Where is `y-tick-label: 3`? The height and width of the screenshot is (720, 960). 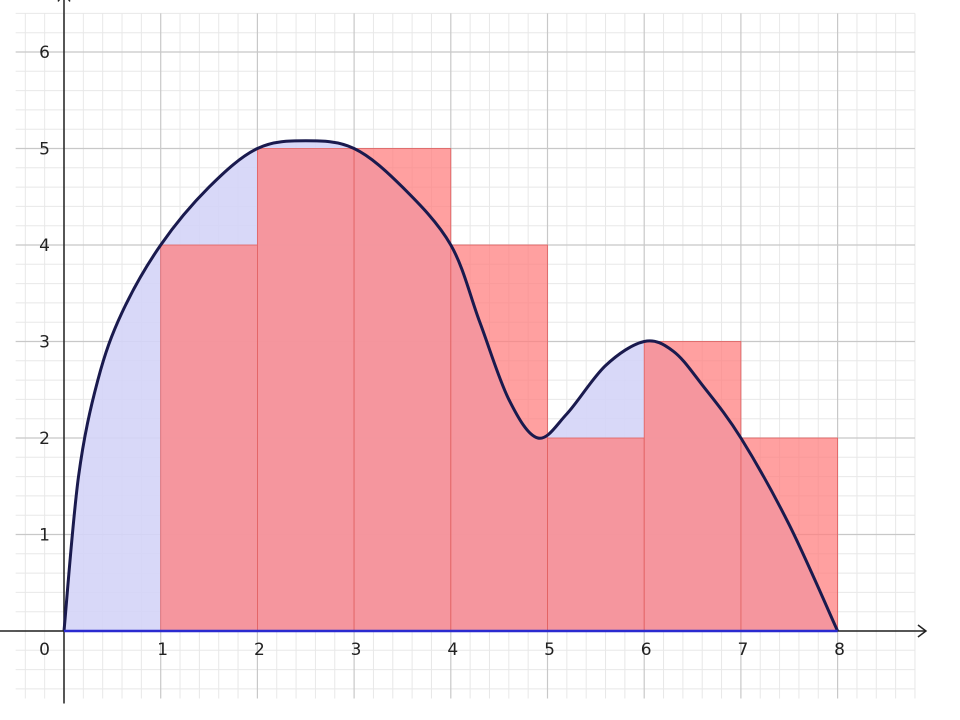 y-tick-label: 3 is located at coordinates (44, 343).